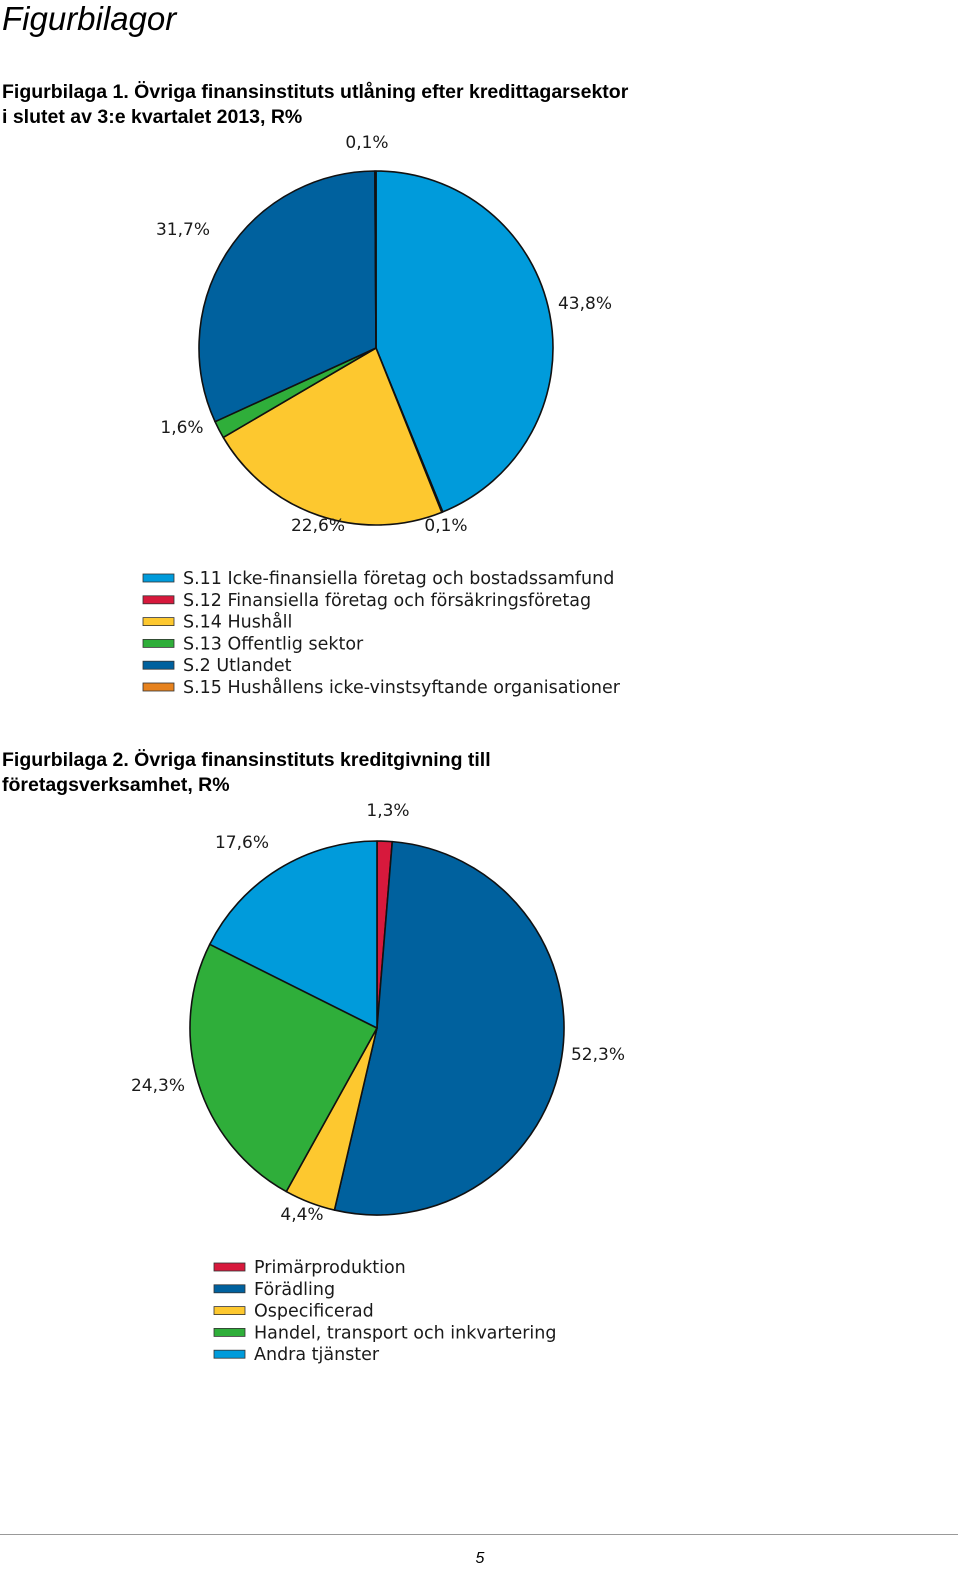 The height and width of the screenshot is (1572, 960). What do you see at coordinates (314, 1312) in the screenshot?
I see `pie-2-legend-label-3: Ospecificerad` at bounding box center [314, 1312].